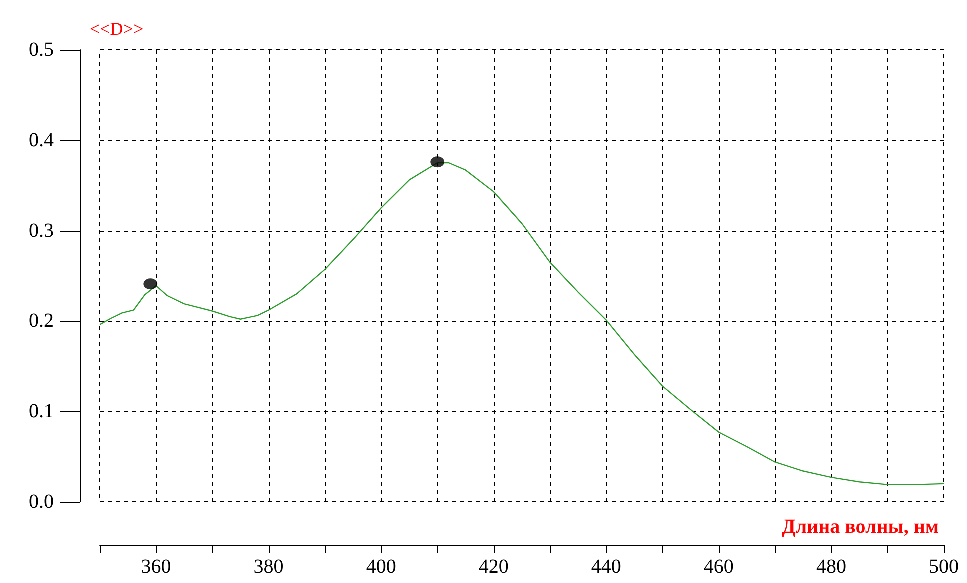 The image size is (967, 583). I want to click on x-tick-label: 360, so click(156, 567).